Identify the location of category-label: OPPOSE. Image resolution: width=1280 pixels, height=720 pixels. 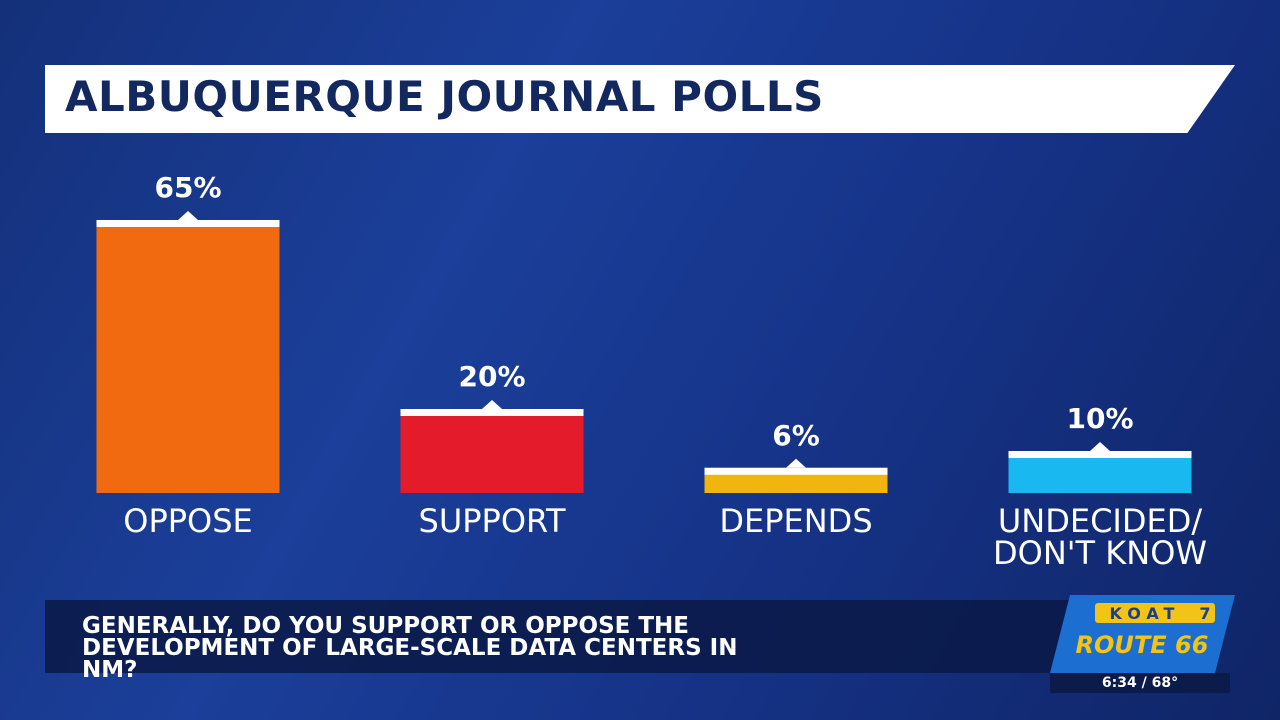
(188, 521).